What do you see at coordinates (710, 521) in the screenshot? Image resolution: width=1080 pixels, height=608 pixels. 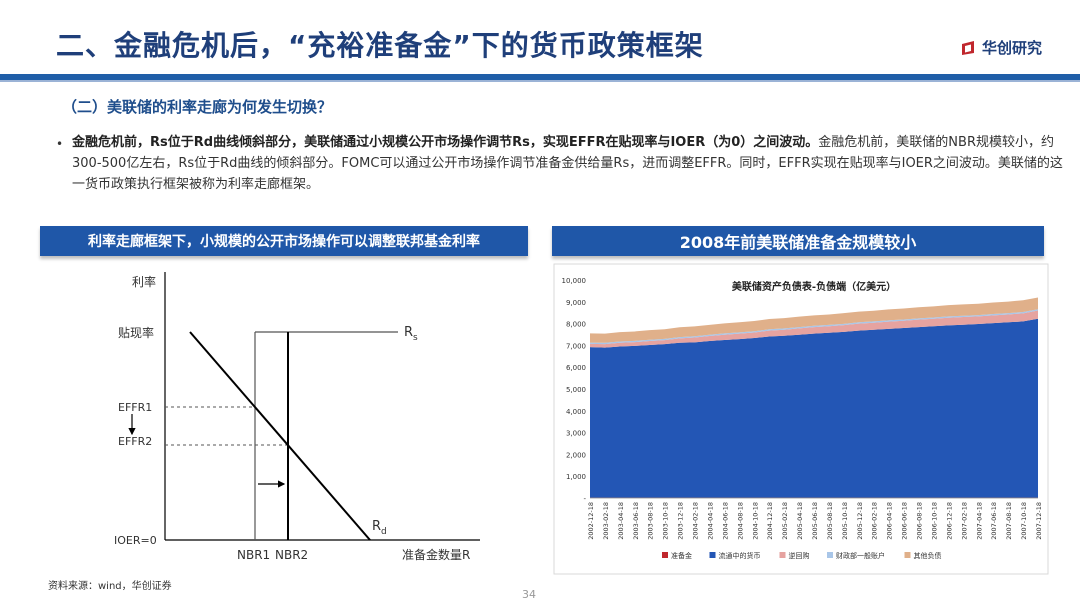 I see `x-tick-label: 2004-04-18` at bounding box center [710, 521].